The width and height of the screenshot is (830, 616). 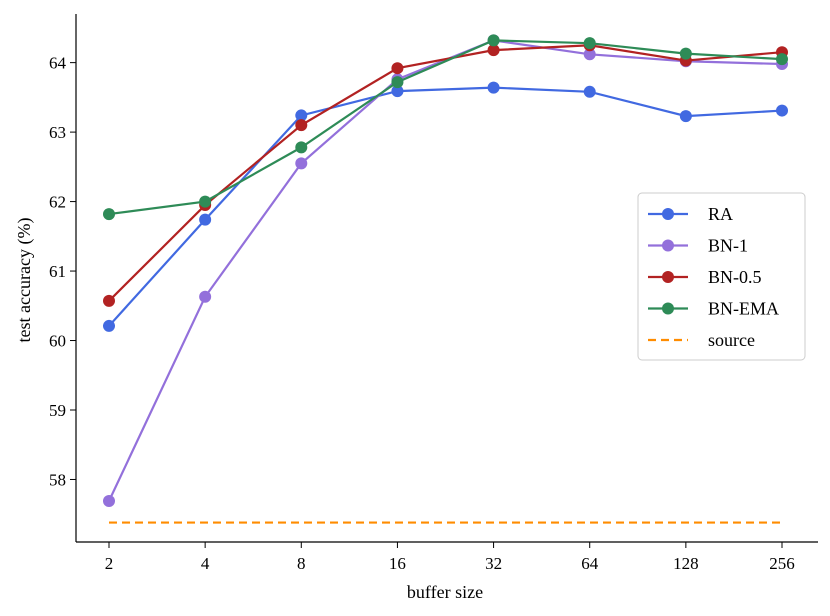 What do you see at coordinates (57, 202) in the screenshot?
I see `y-tick-label: 62` at bounding box center [57, 202].